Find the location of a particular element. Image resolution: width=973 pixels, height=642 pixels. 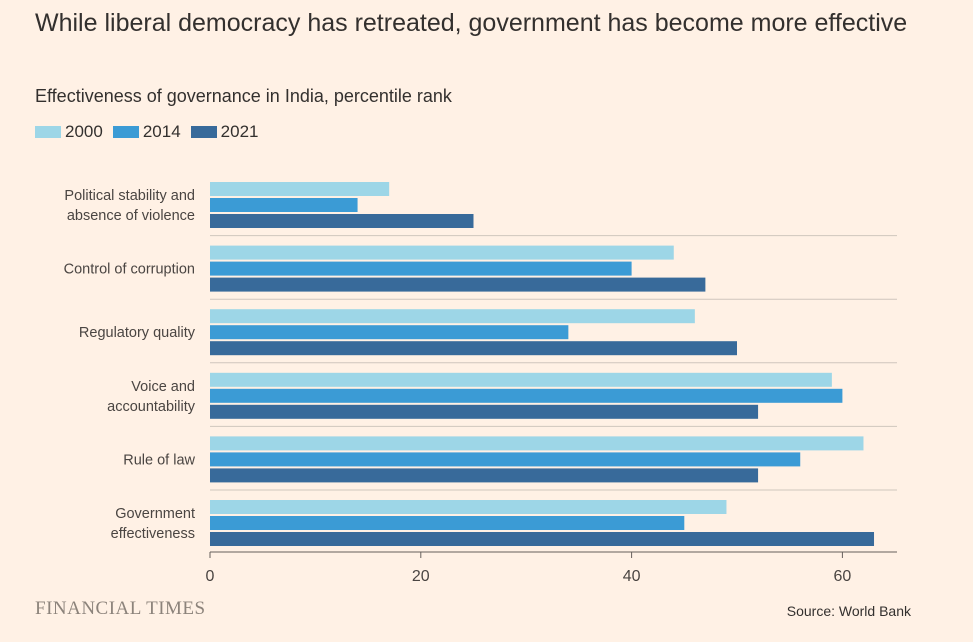

legend: 2000 2014 2021 is located at coordinates (151, 132).